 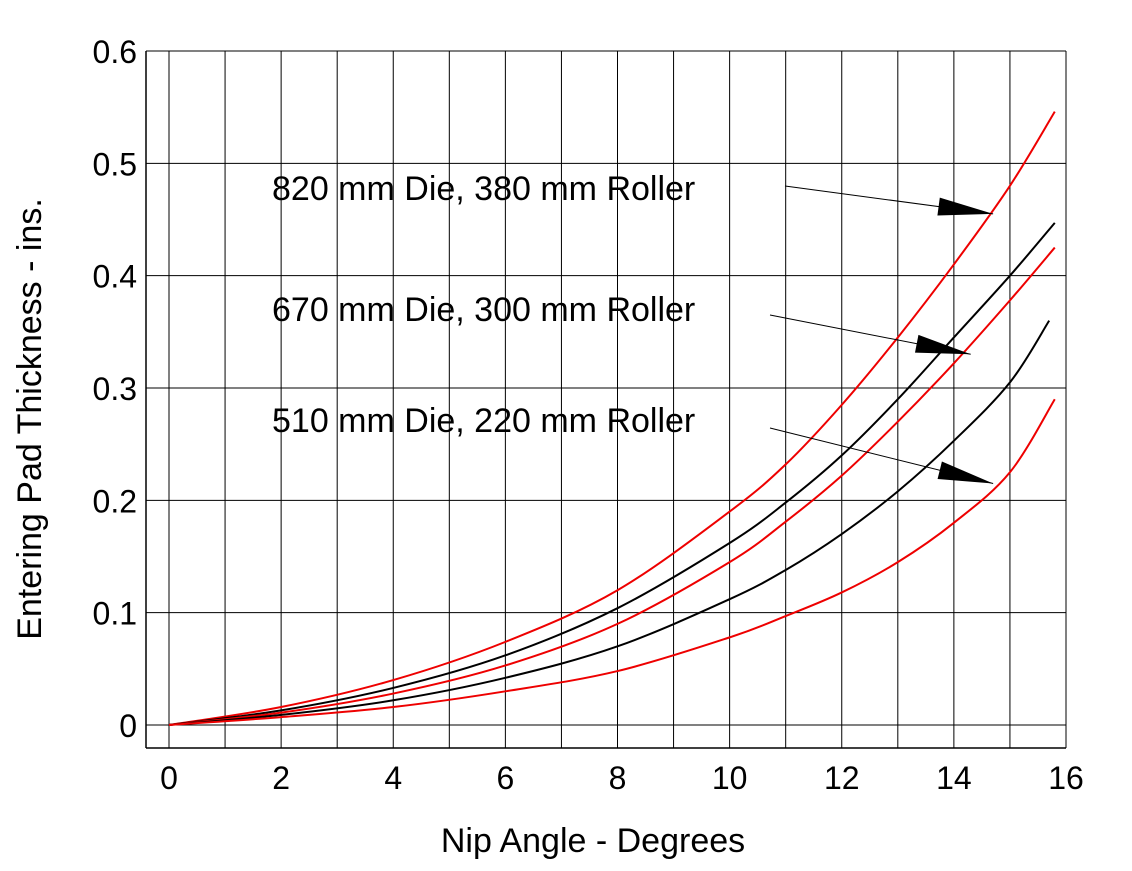 What do you see at coordinates (115, 164) in the screenshot?
I see `y-tick-label: 0.5` at bounding box center [115, 164].